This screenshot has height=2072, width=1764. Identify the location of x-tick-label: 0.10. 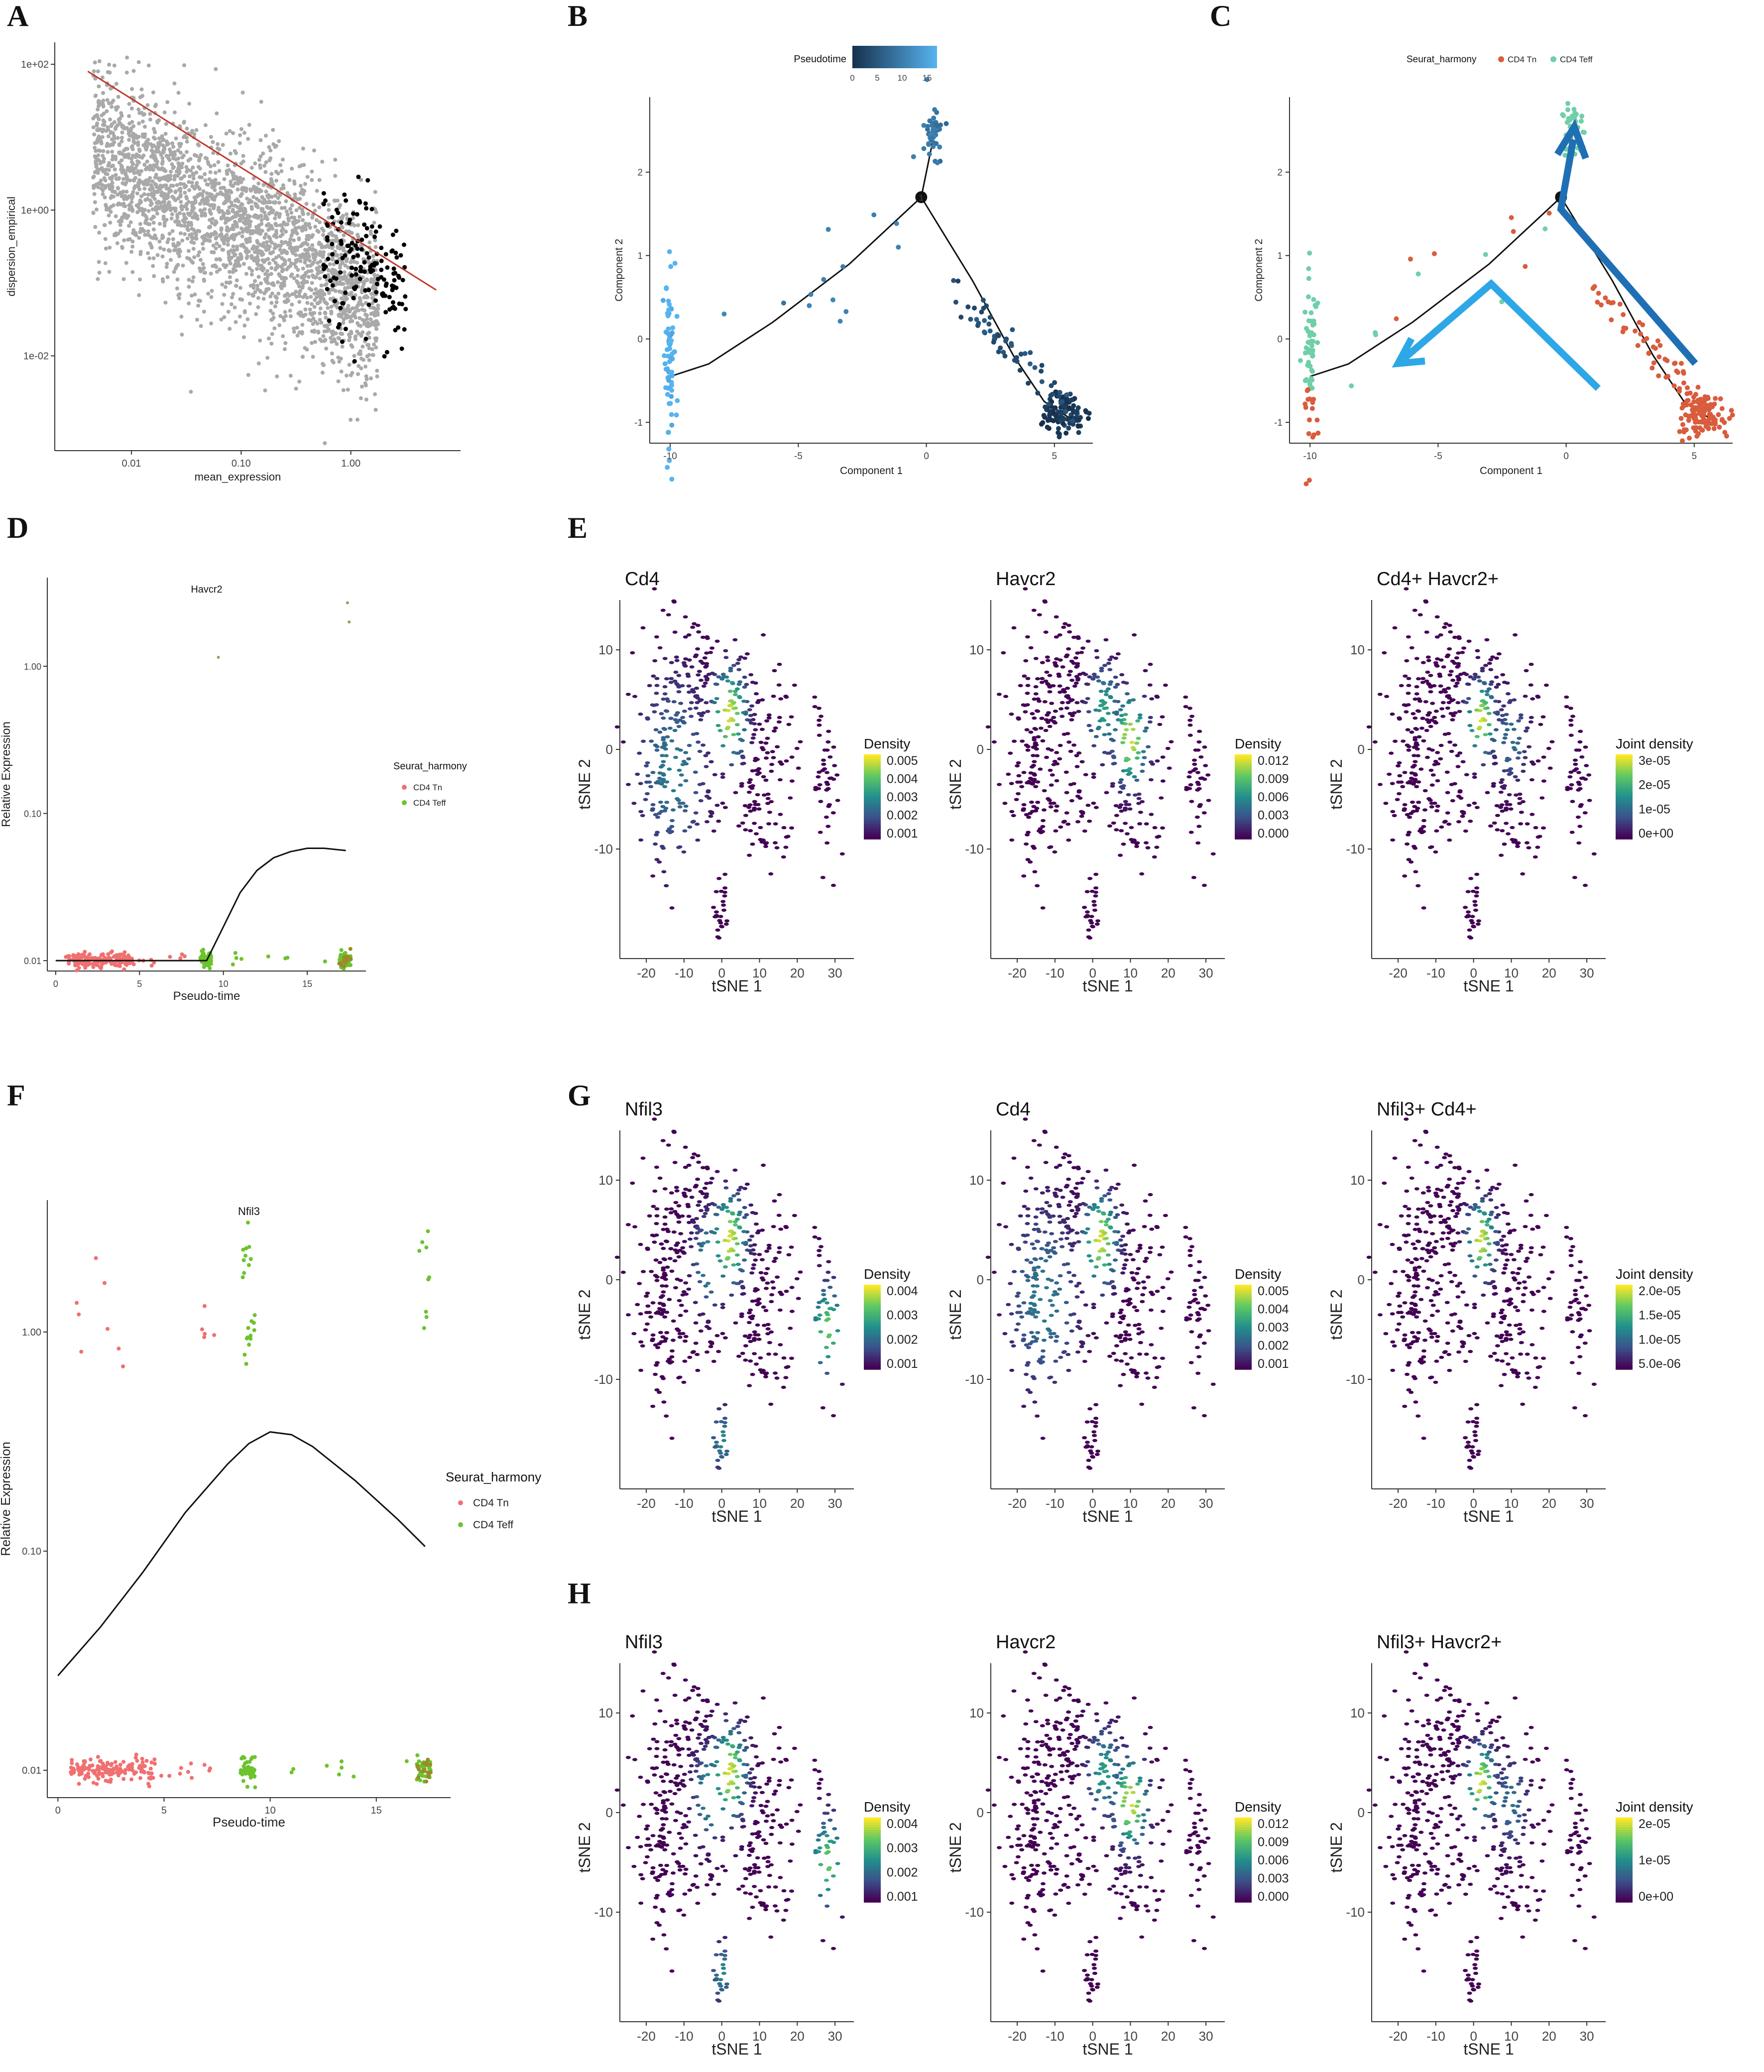
(241, 463).